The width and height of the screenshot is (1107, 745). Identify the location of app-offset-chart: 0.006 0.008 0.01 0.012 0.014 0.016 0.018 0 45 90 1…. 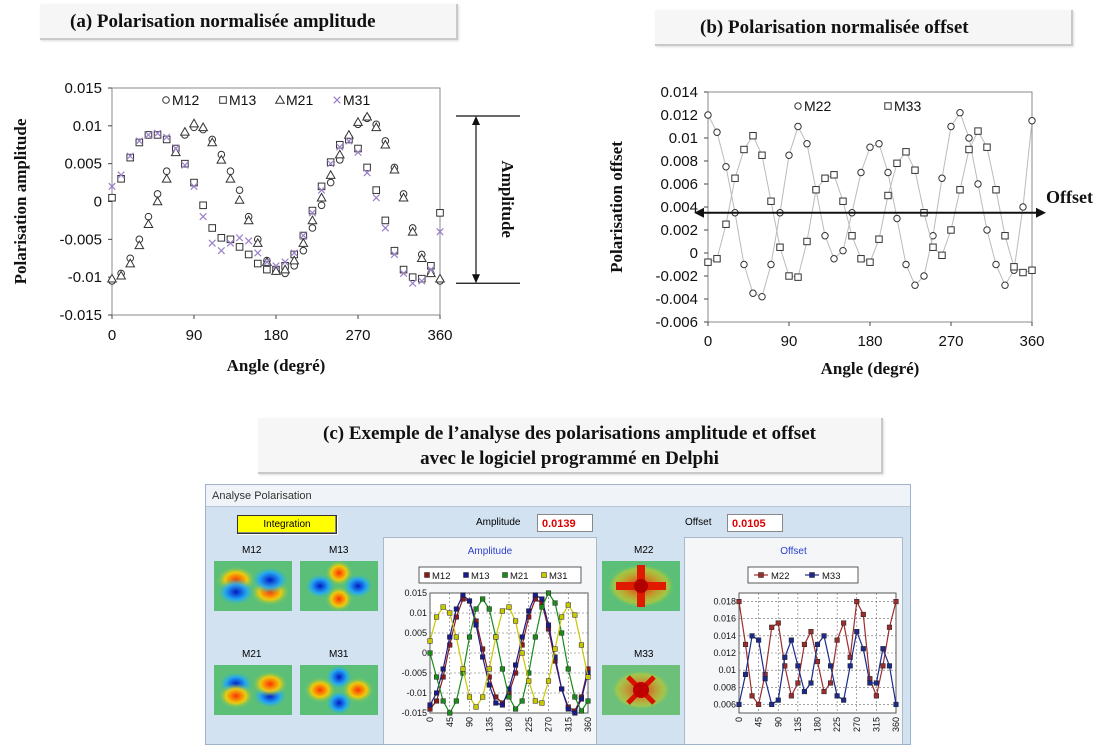
(807, 649).